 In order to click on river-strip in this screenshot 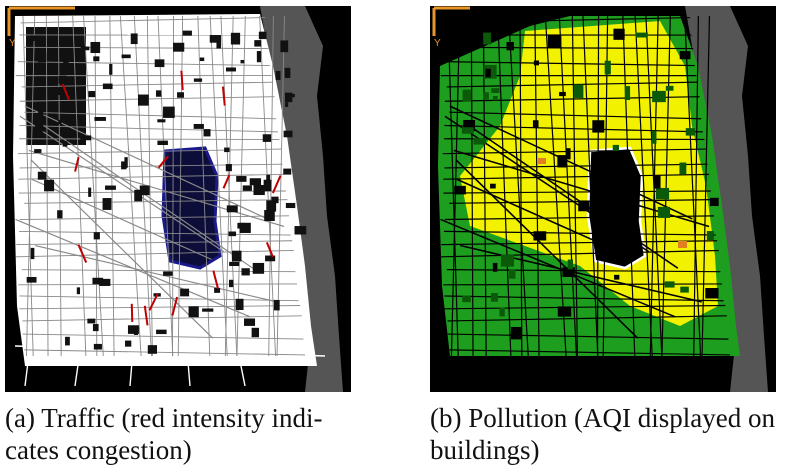, I will do `click(726, 199)`.